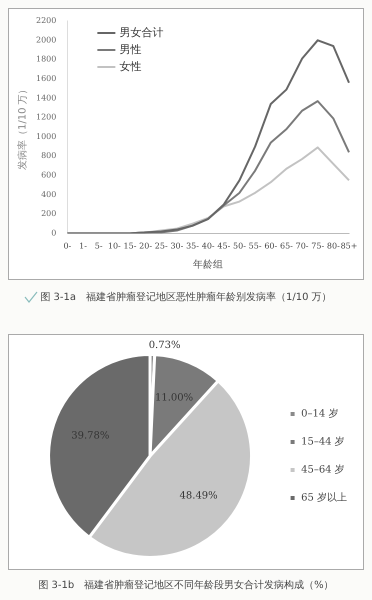 This screenshot has height=600, width=372. What do you see at coordinates (46, 59) in the screenshot?
I see `y-tick-label: 1800` at bounding box center [46, 59].